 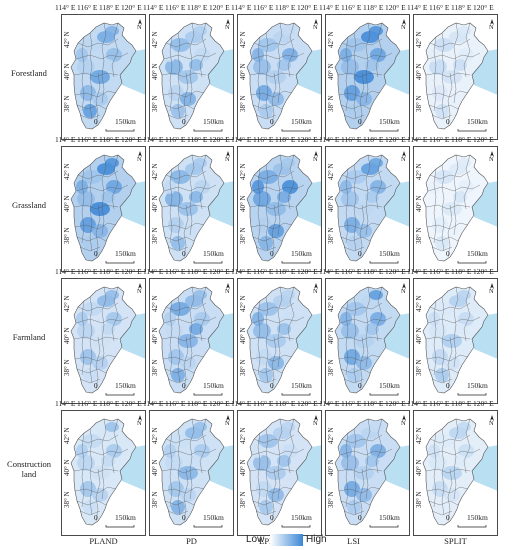 I want to click on row-label: Forestland, so click(x=29, y=73).